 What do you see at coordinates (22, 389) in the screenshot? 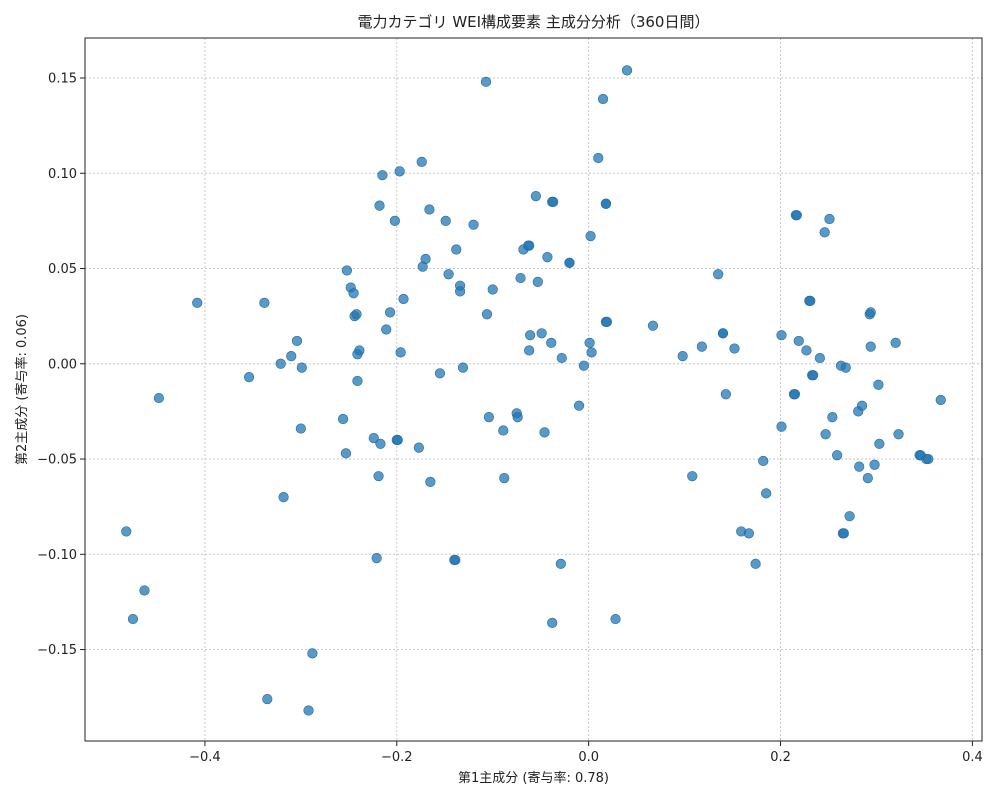
I see `y-axis-label: 第2主成分 (寄与率: 0.06)` at bounding box center [22, 389].